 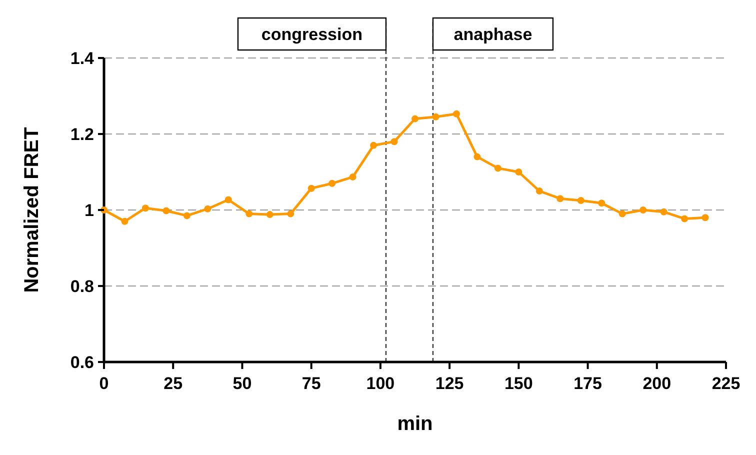 I want to click on ref-line-label: congression, so click(x=312, y=34).